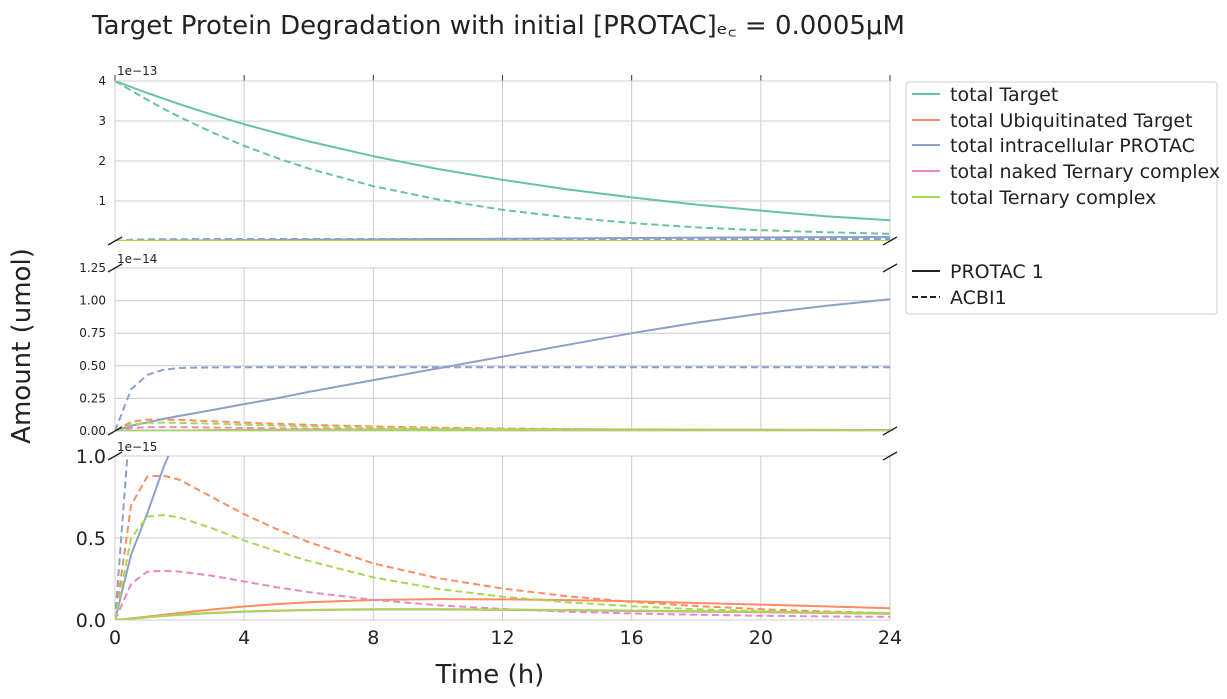  What do you see at coordinates (1004, 95) in the screenshot?
I see `legend-entry-label: total Target` at bounding box center [1004, 95].